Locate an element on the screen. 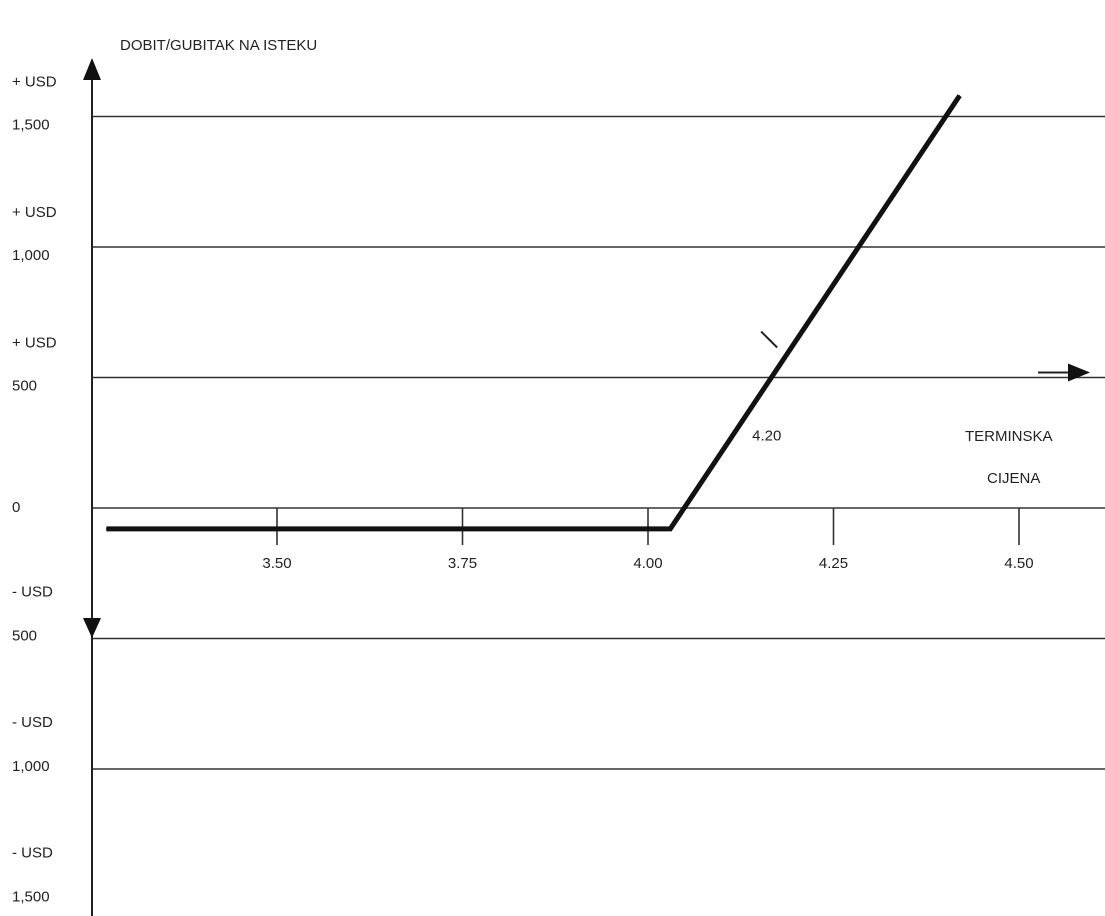  annotation-label-0: 4.20 is located at coordinates (766, 436).